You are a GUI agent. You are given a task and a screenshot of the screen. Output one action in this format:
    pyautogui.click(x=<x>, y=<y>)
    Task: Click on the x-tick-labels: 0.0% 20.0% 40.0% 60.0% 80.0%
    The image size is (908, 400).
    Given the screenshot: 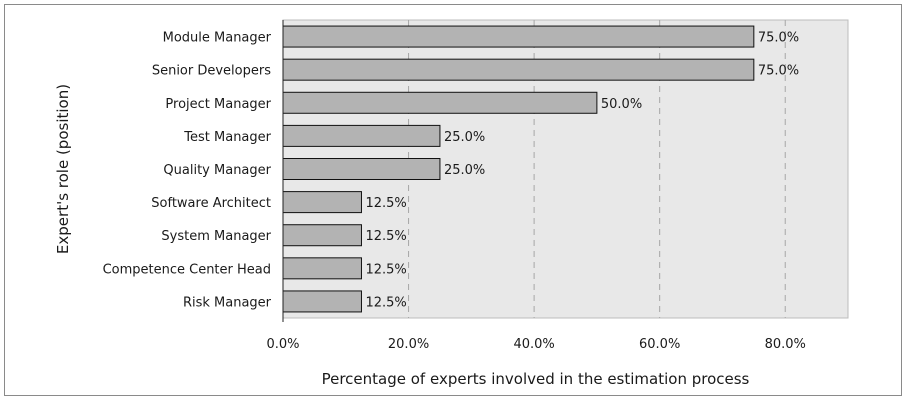 What is the action you would take?
    pyautogui.click(x=535, y=344)
    